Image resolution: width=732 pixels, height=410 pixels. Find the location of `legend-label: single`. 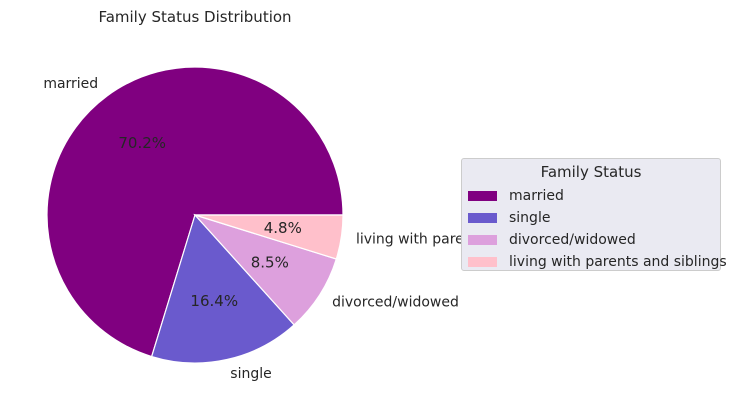

legend-label: single is located at coordinates (530, 218).